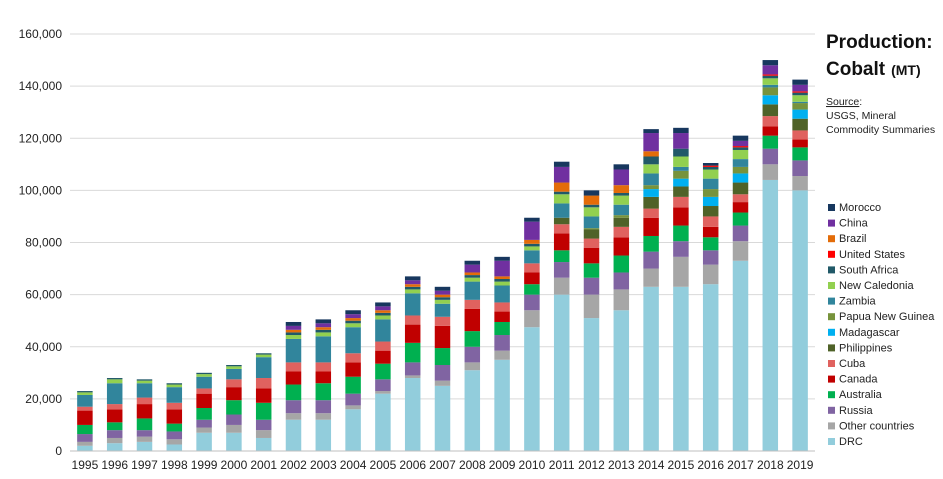 The image size is (943, 479). Describe the element at coordinates (854, 208) in the screenshot. I see `legend-item: Morocco` at that location.